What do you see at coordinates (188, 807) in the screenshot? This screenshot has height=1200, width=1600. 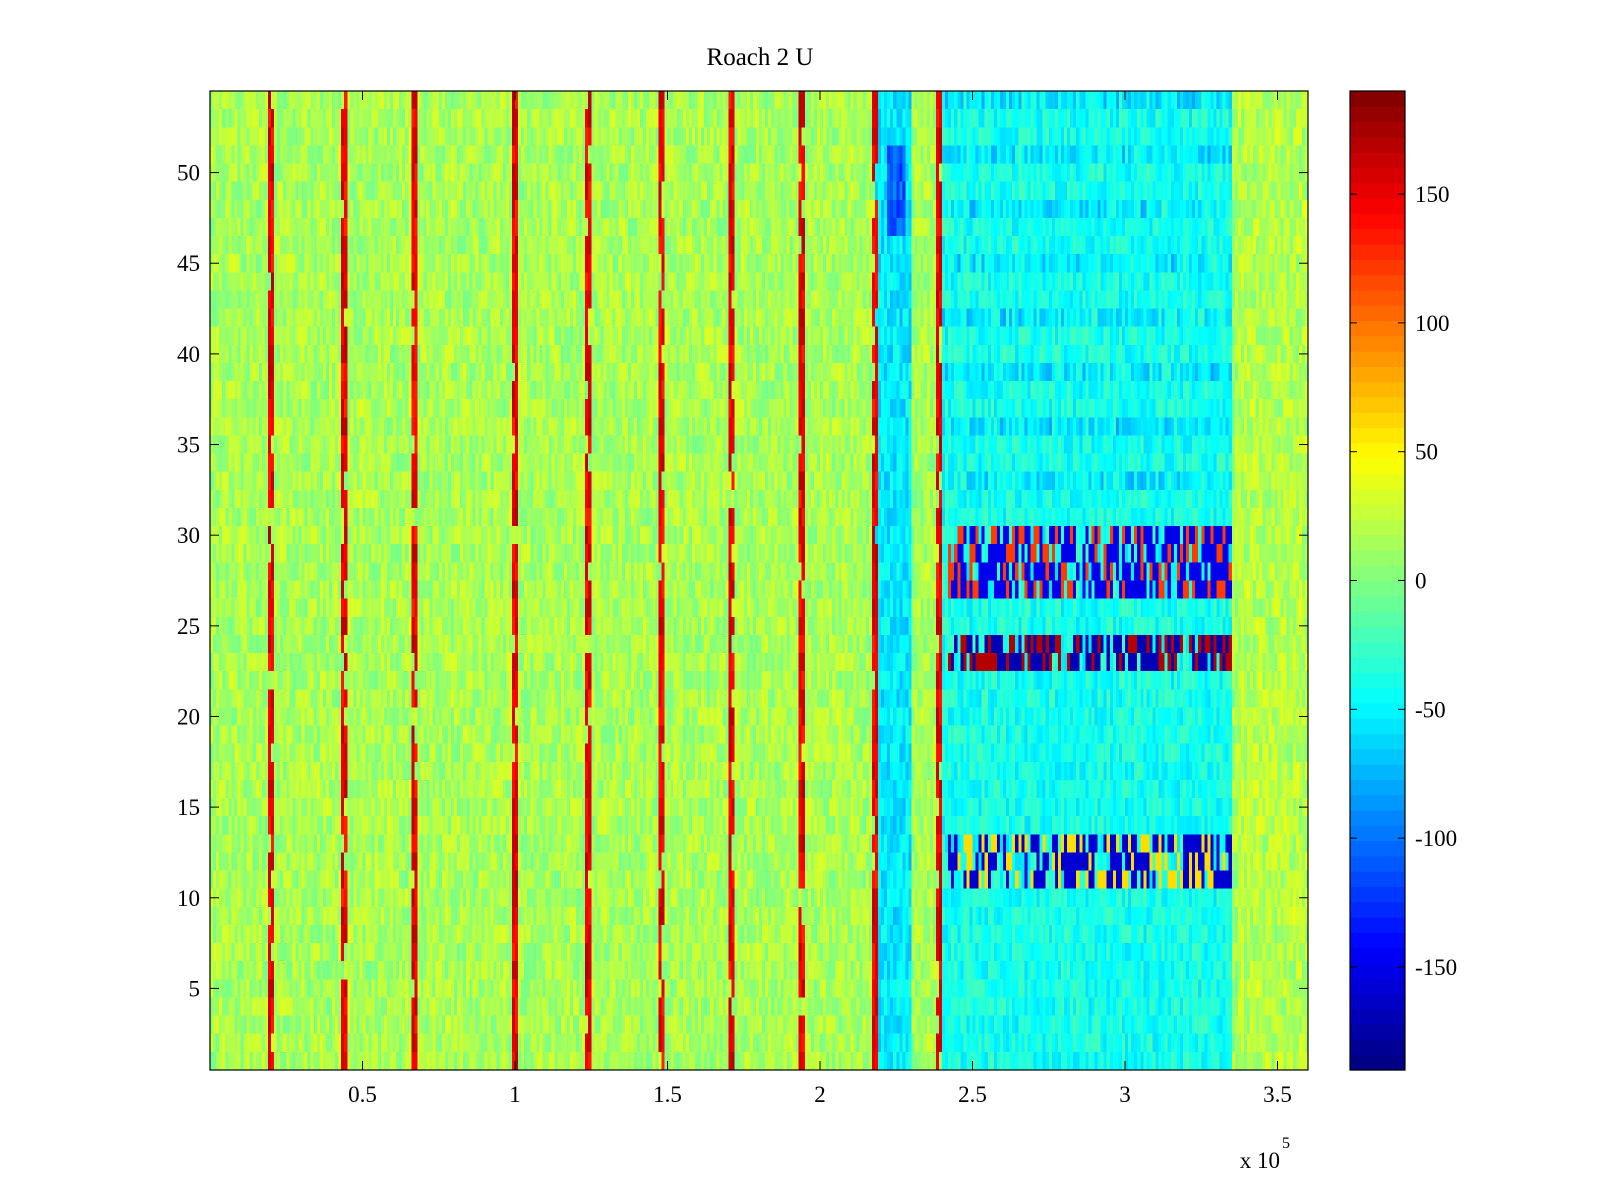 I see `y-tick-label: 15` at bounding box center [188, 807].